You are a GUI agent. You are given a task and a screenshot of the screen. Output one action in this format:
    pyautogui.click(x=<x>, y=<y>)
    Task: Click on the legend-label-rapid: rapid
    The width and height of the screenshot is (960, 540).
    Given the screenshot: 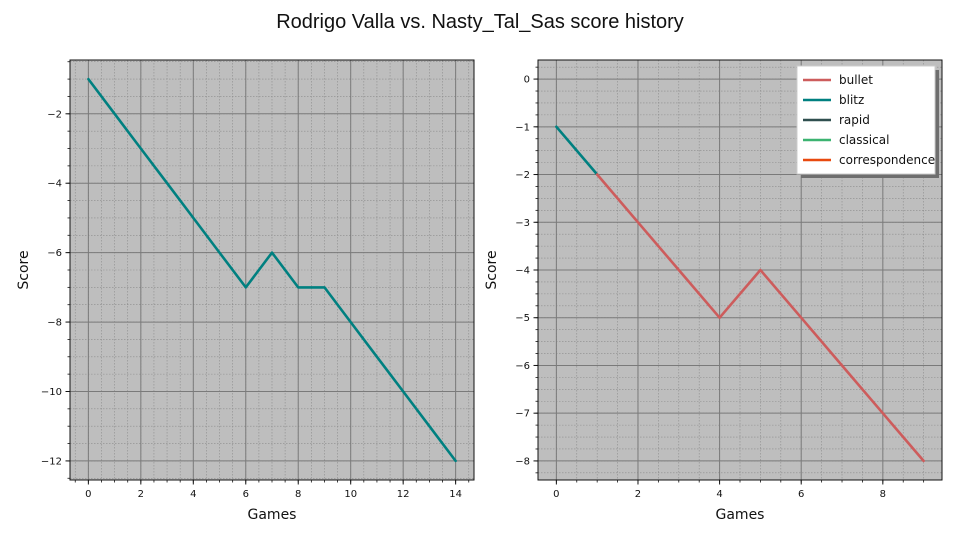 What is the action you would take?
    pyautogui.click(x=854, y=120)
    